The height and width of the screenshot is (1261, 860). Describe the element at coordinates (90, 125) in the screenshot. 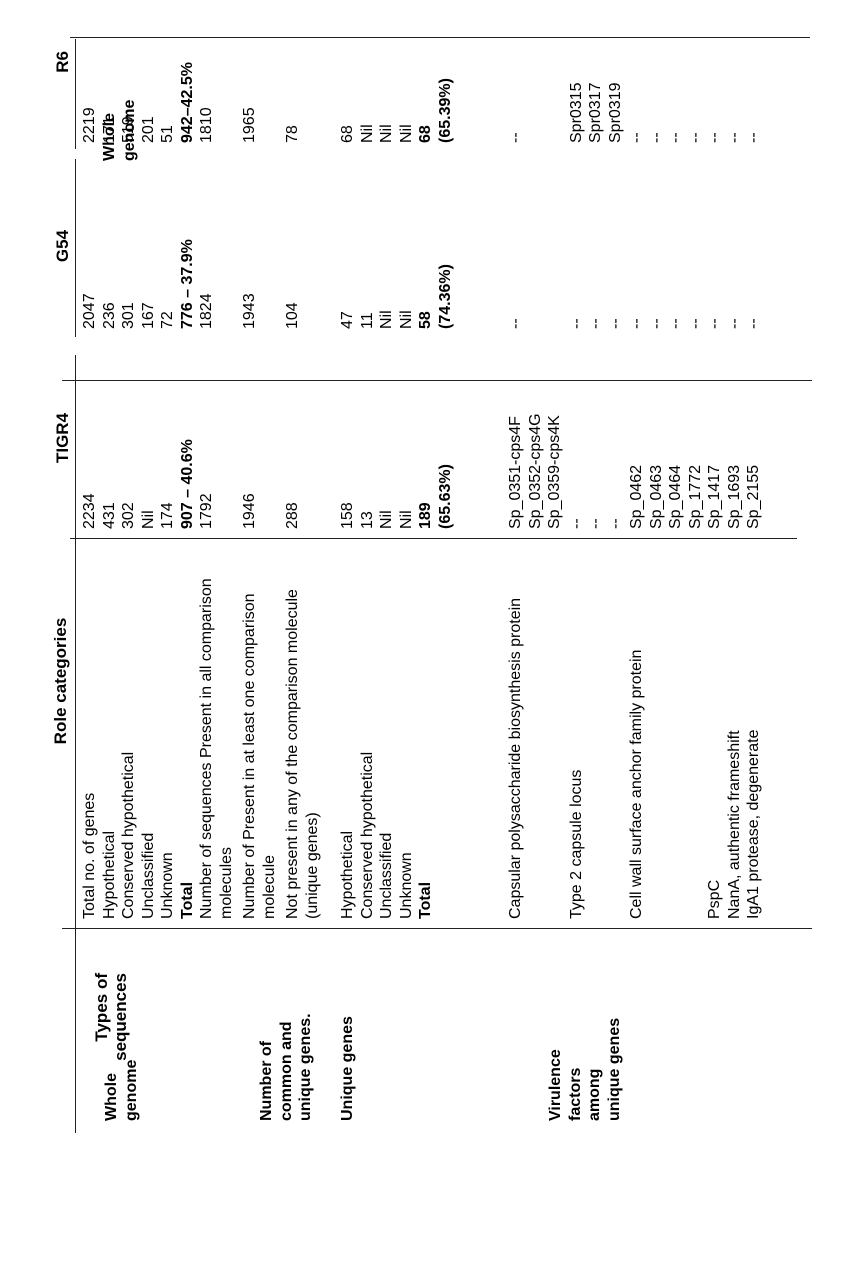

I see `r6-cell: 2219` at that location.